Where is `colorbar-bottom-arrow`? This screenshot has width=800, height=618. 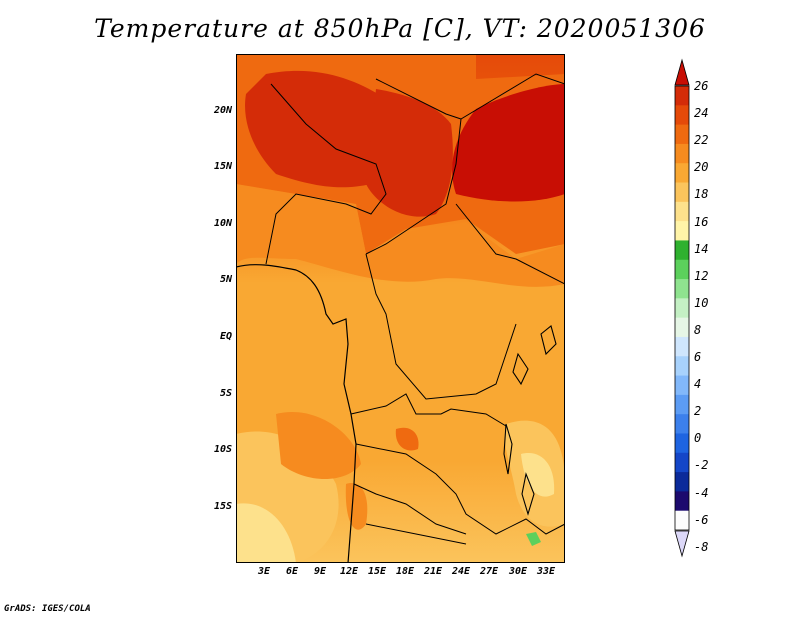
colorbar-bottom-arrow is located at coordinates (682, 544).